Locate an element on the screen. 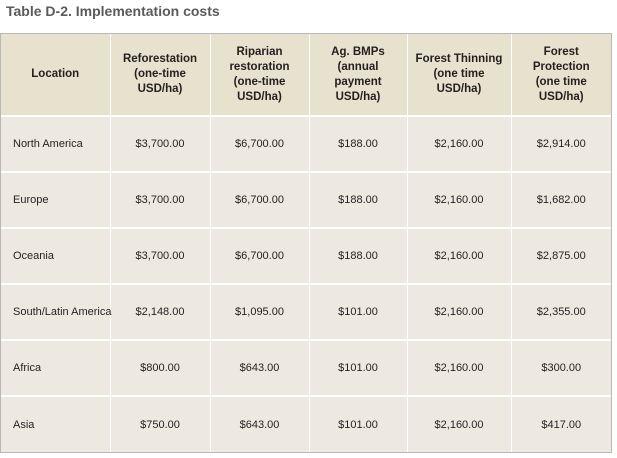 The width and height of the screenshot is (617, 458). location-cell: Oceania is located at coordinates (55, 255).